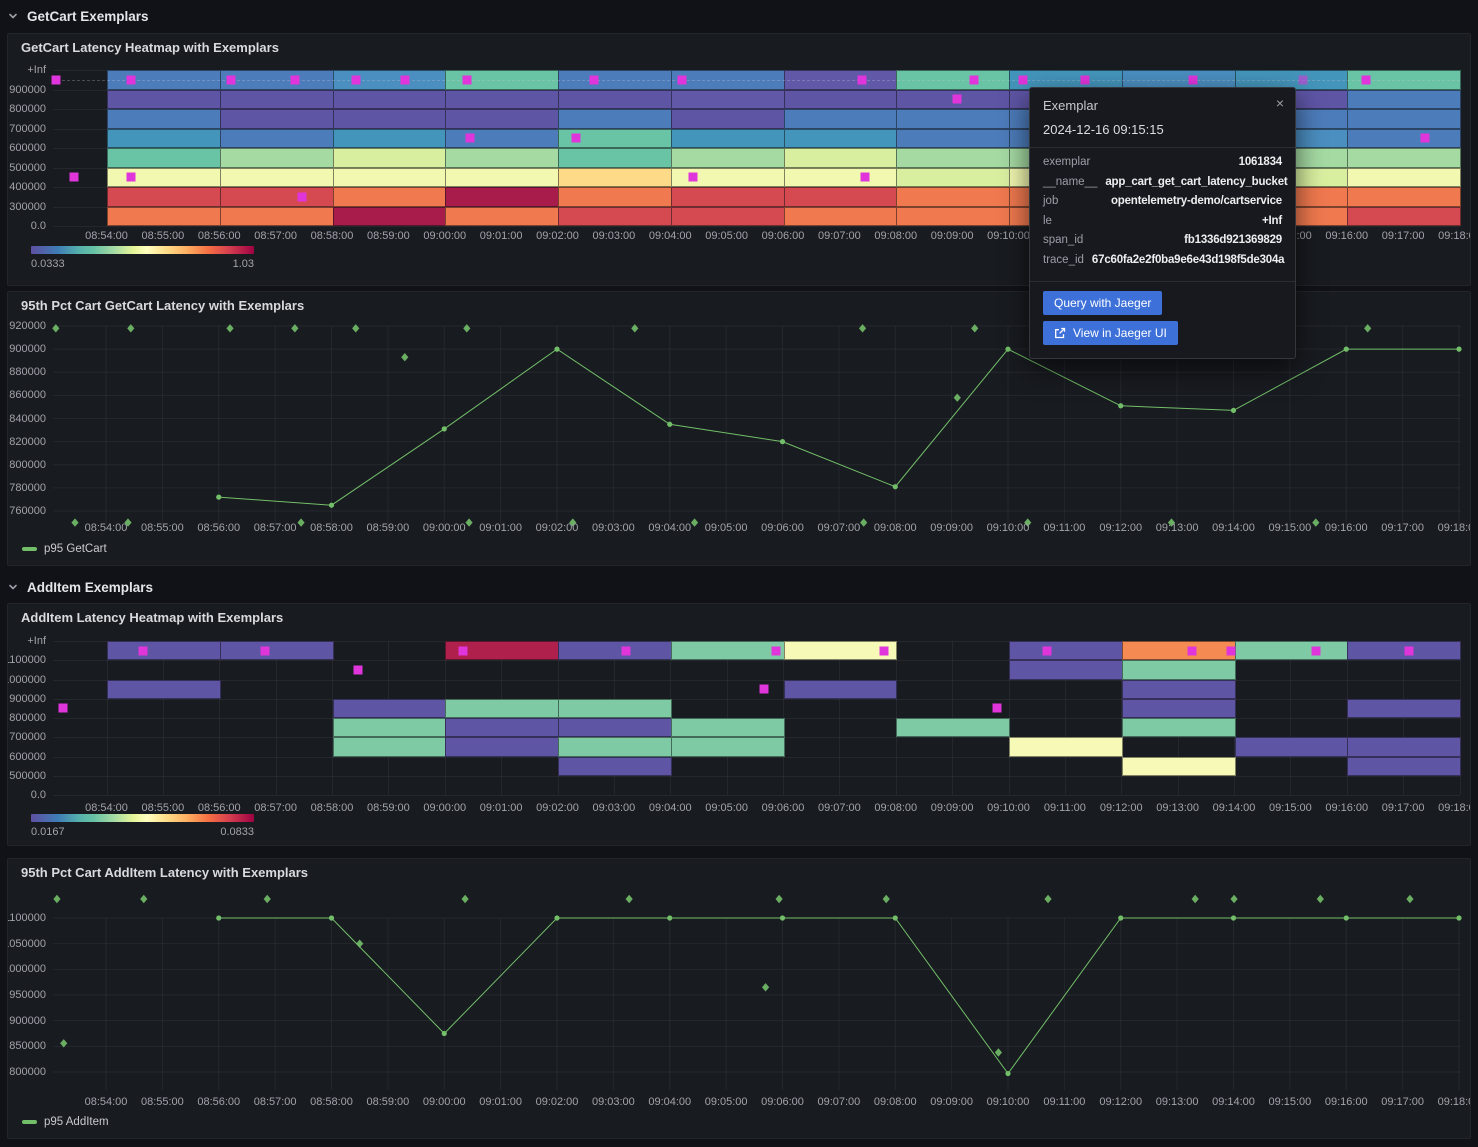  Describe the element at coordinates (64, 549) in the screenshot. I see `legend-item-p95-getcart: p95 GetCart` at that location.